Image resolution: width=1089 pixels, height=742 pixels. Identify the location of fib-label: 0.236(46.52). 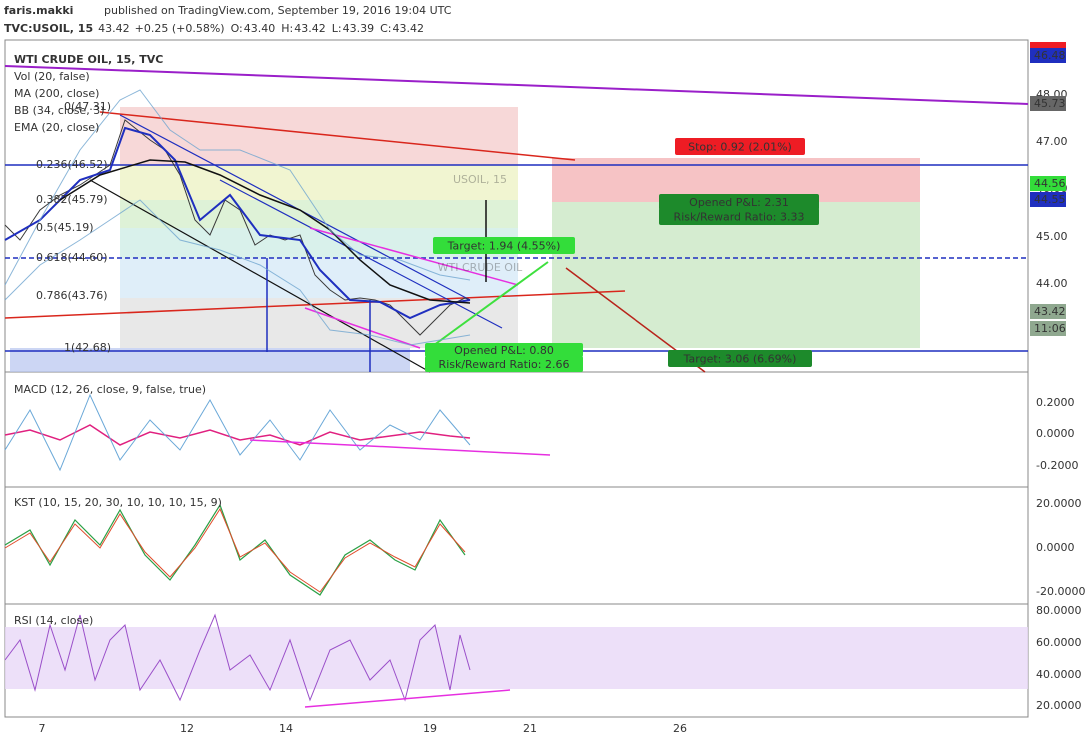
(72, 164).